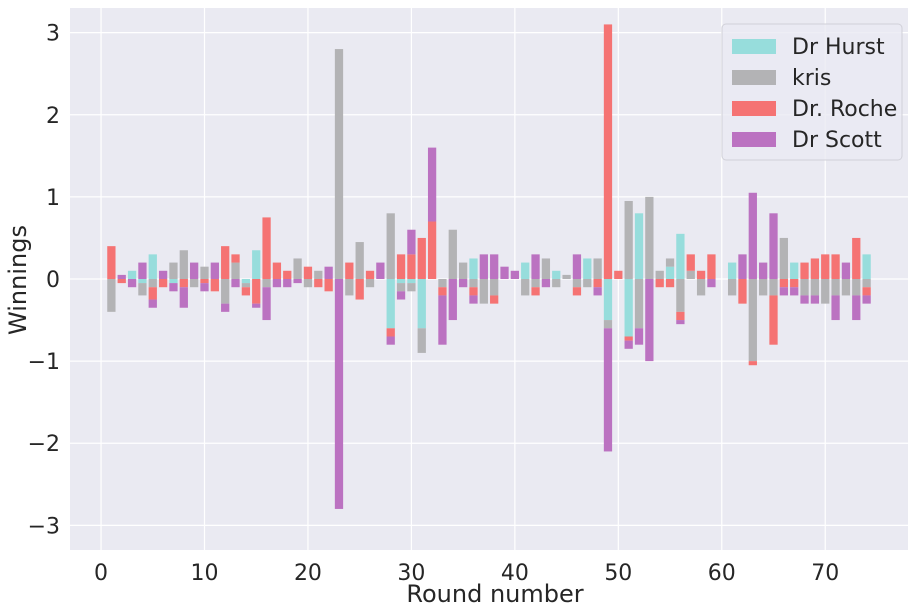 The width and height of the screenshot is (913, 614). What do you see at coordinates (812, 92) in the screenshot?
I see `legend: Dr Hurst kris Dr. Roche Dr Scott` at bounding box center [812, 92].